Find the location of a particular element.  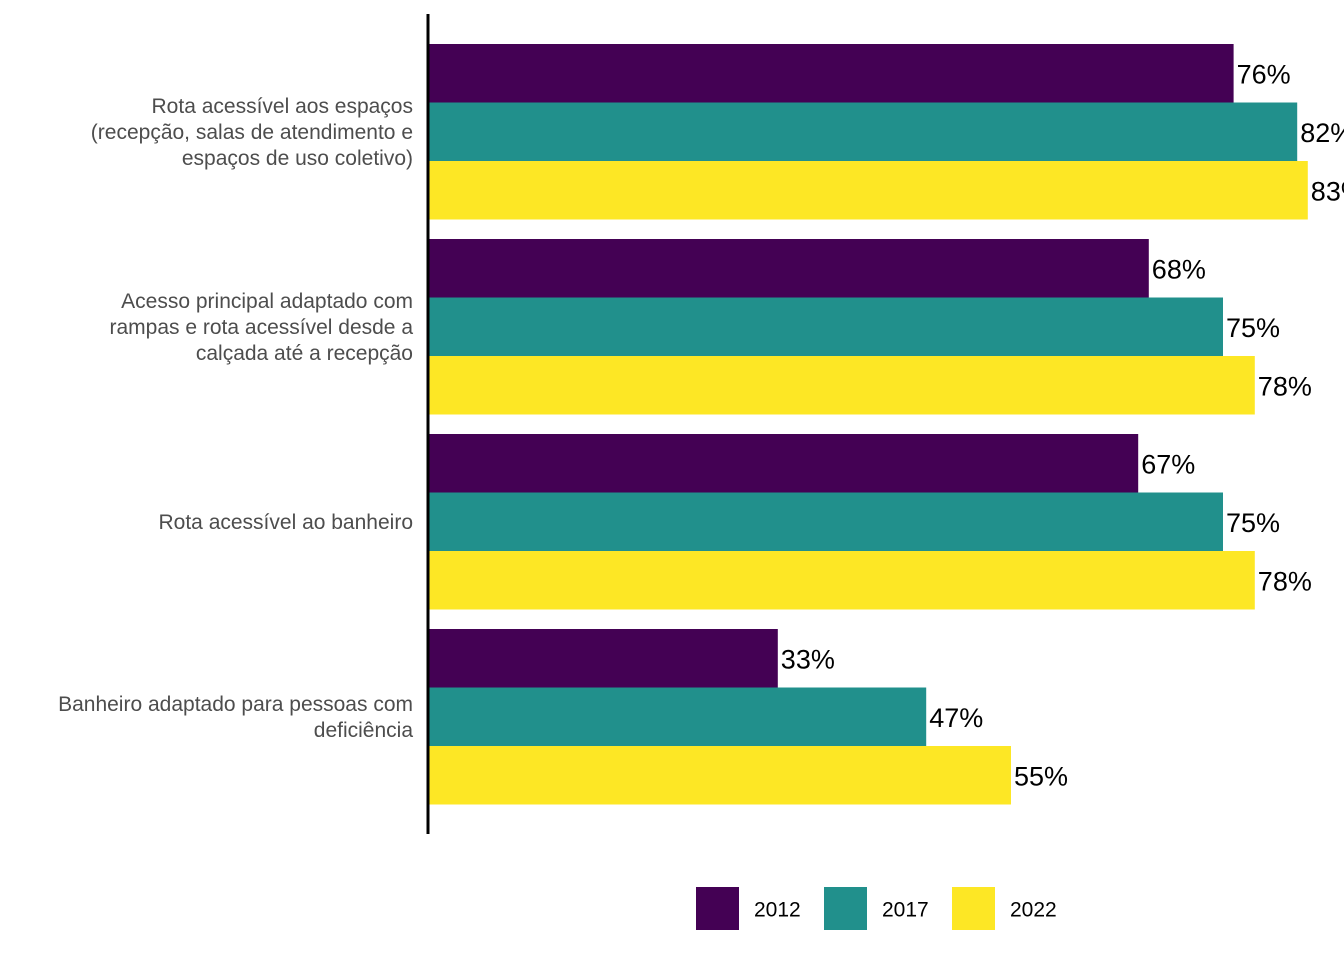

data-label-2012-4: 33% is located at coordinates (808, 659).